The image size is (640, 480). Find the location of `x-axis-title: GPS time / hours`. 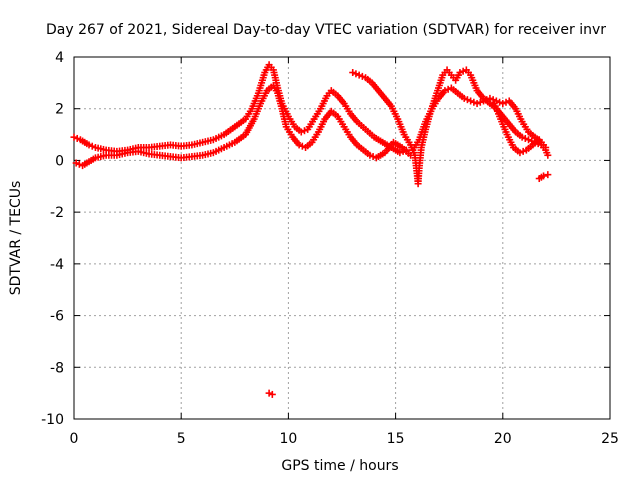

x-axis-title: GPS time / hours is located at coordinates (339, 466).